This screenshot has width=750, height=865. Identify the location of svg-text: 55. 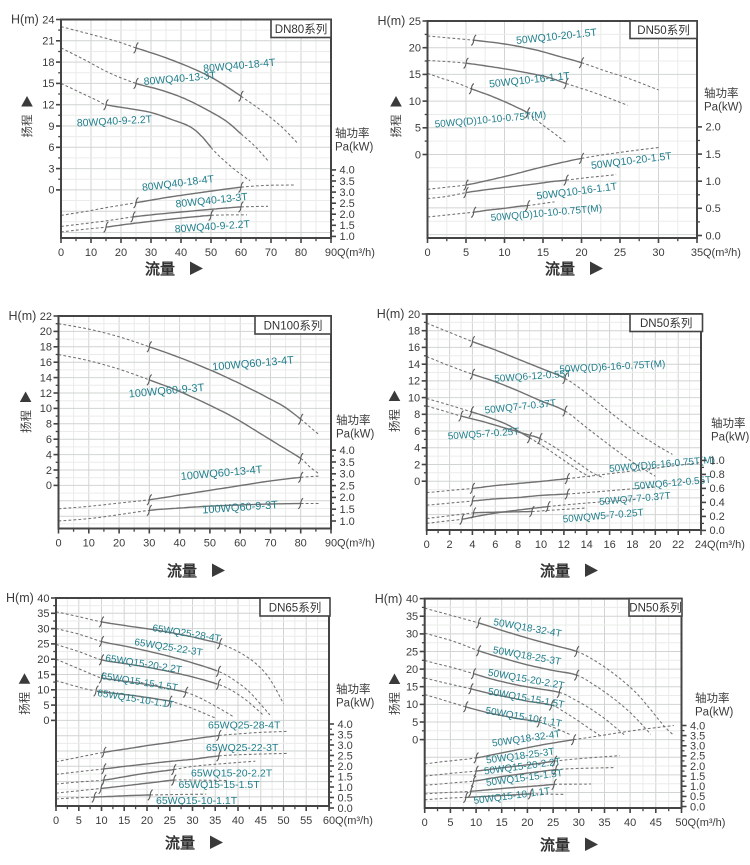
(306, 821).